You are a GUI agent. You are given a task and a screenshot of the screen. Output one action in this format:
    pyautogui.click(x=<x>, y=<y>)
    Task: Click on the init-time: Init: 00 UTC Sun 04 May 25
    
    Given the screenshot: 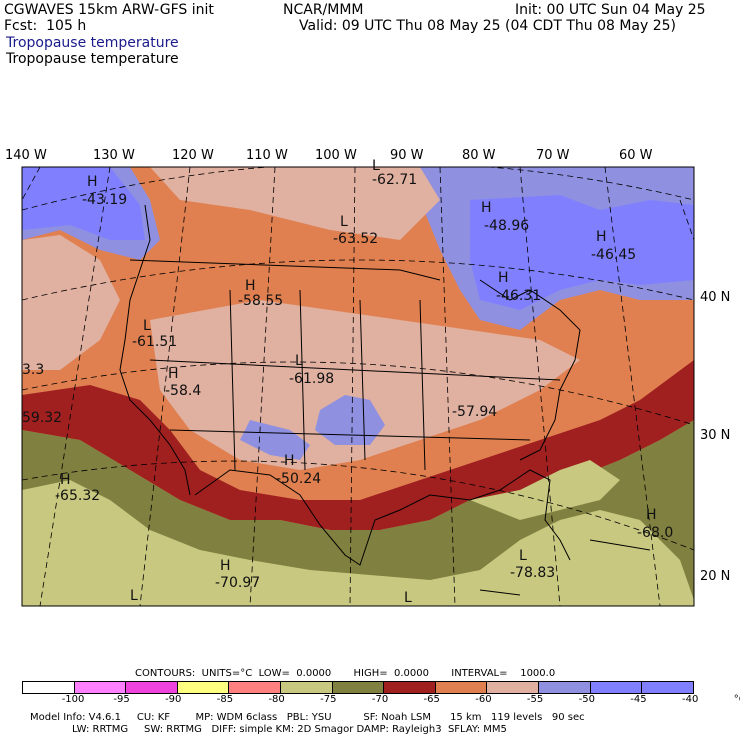 What is the action you would take?
    pyautogui.click(x=610, y=10)
    